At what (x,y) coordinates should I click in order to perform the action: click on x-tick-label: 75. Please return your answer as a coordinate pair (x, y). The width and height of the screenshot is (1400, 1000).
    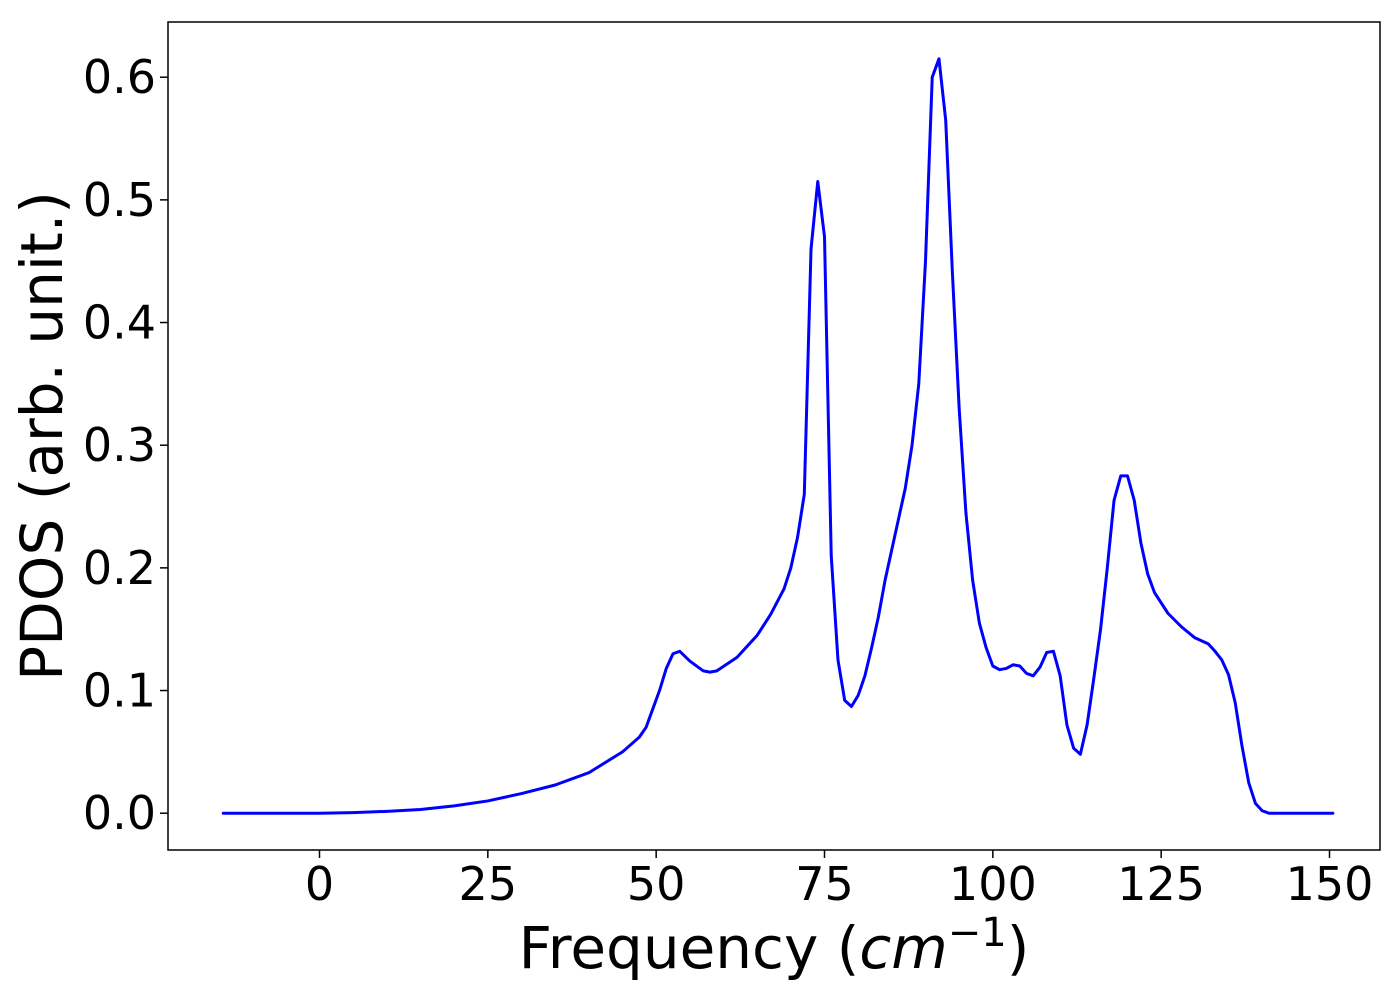
    Looking at the image, I should click on (824, 884).